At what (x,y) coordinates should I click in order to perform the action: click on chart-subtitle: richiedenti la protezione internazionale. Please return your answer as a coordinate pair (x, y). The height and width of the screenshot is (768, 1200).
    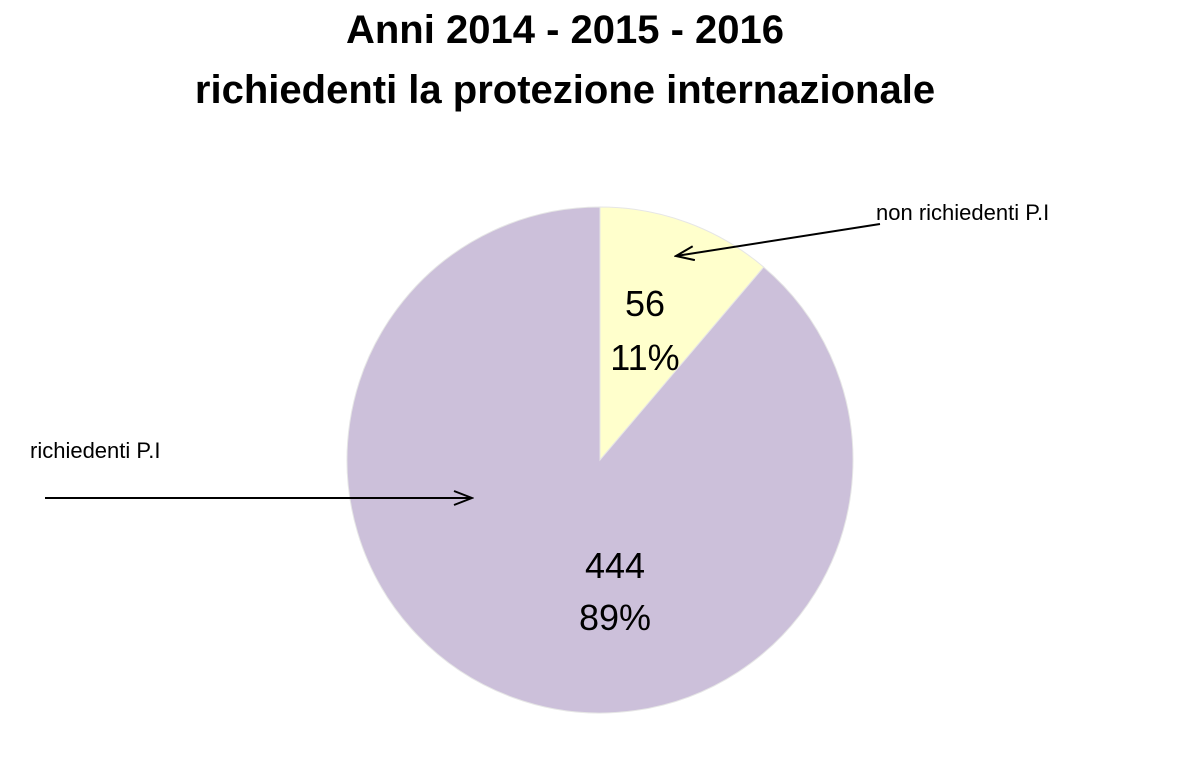
    Looking at the image, I should click on (565, 90).